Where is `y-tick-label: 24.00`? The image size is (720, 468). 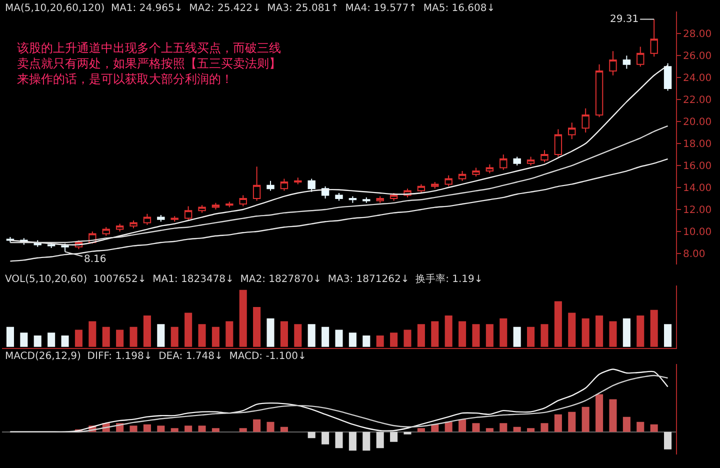
y-tick-label: 24.00 is located at coordinates (697, 78).